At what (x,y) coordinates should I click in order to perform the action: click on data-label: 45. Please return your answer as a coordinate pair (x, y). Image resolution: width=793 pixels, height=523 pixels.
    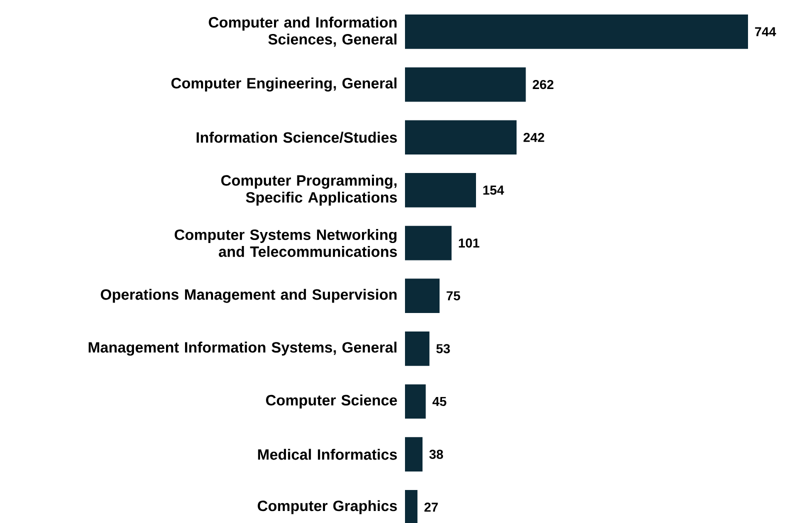
    Looking at the image, I should click on (439, 401).